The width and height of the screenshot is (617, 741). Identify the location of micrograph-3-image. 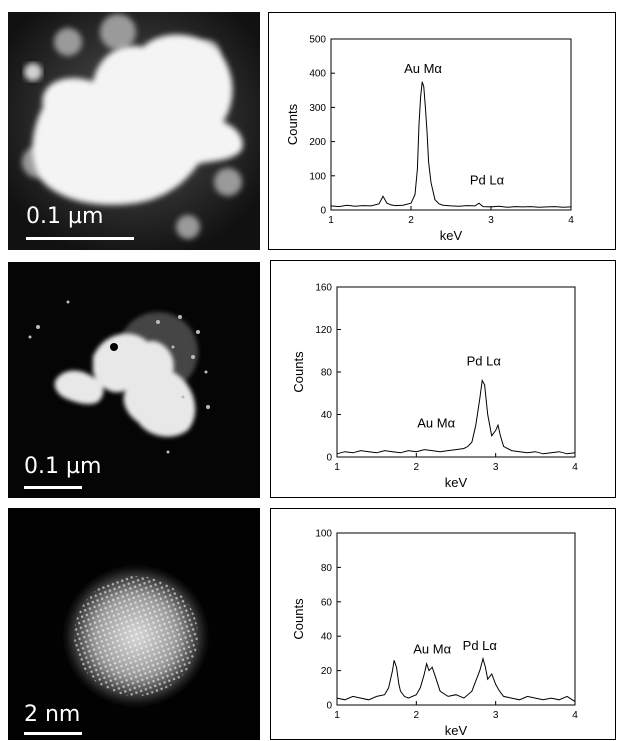
(134, 624).